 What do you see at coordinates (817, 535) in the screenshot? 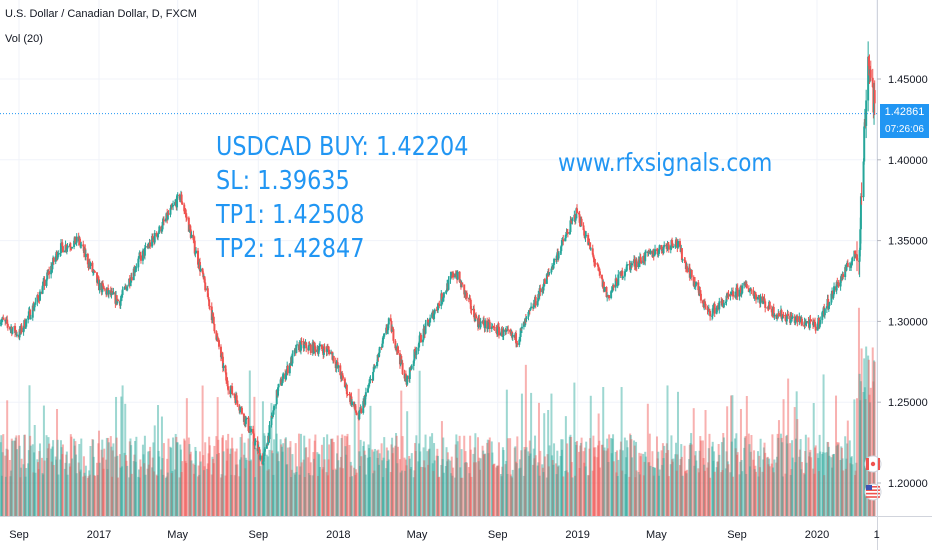
I see `time-tick-label: 2020` at bounding box center [817, 535].